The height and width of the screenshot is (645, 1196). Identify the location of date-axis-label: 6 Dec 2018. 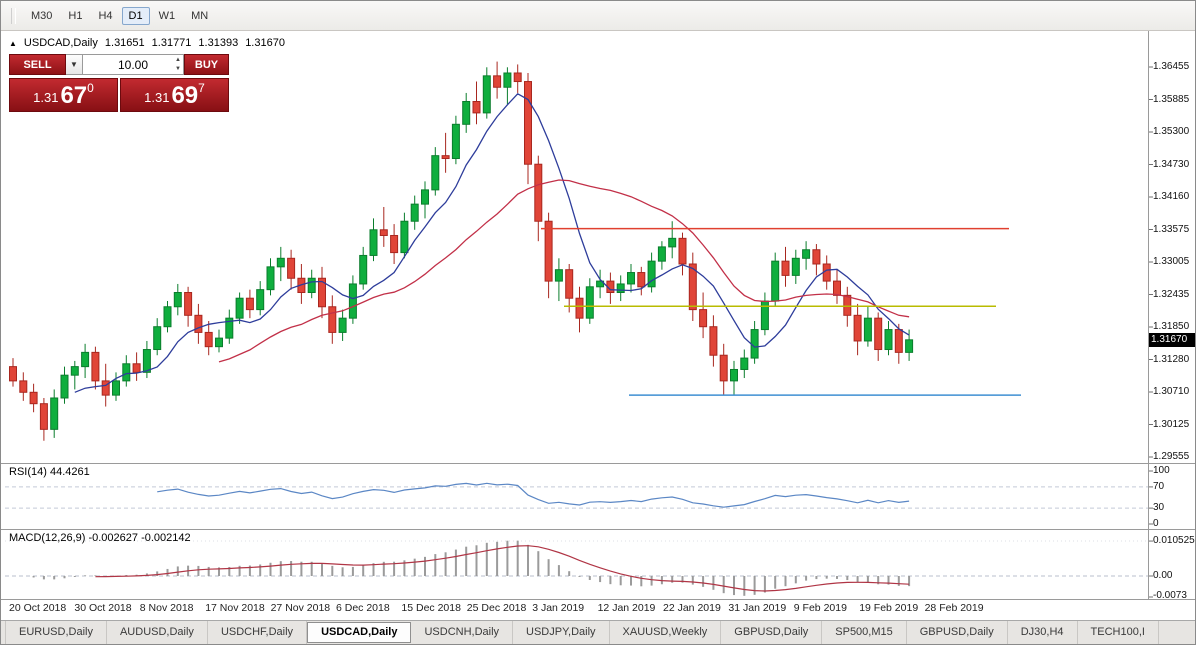
(363, 608).